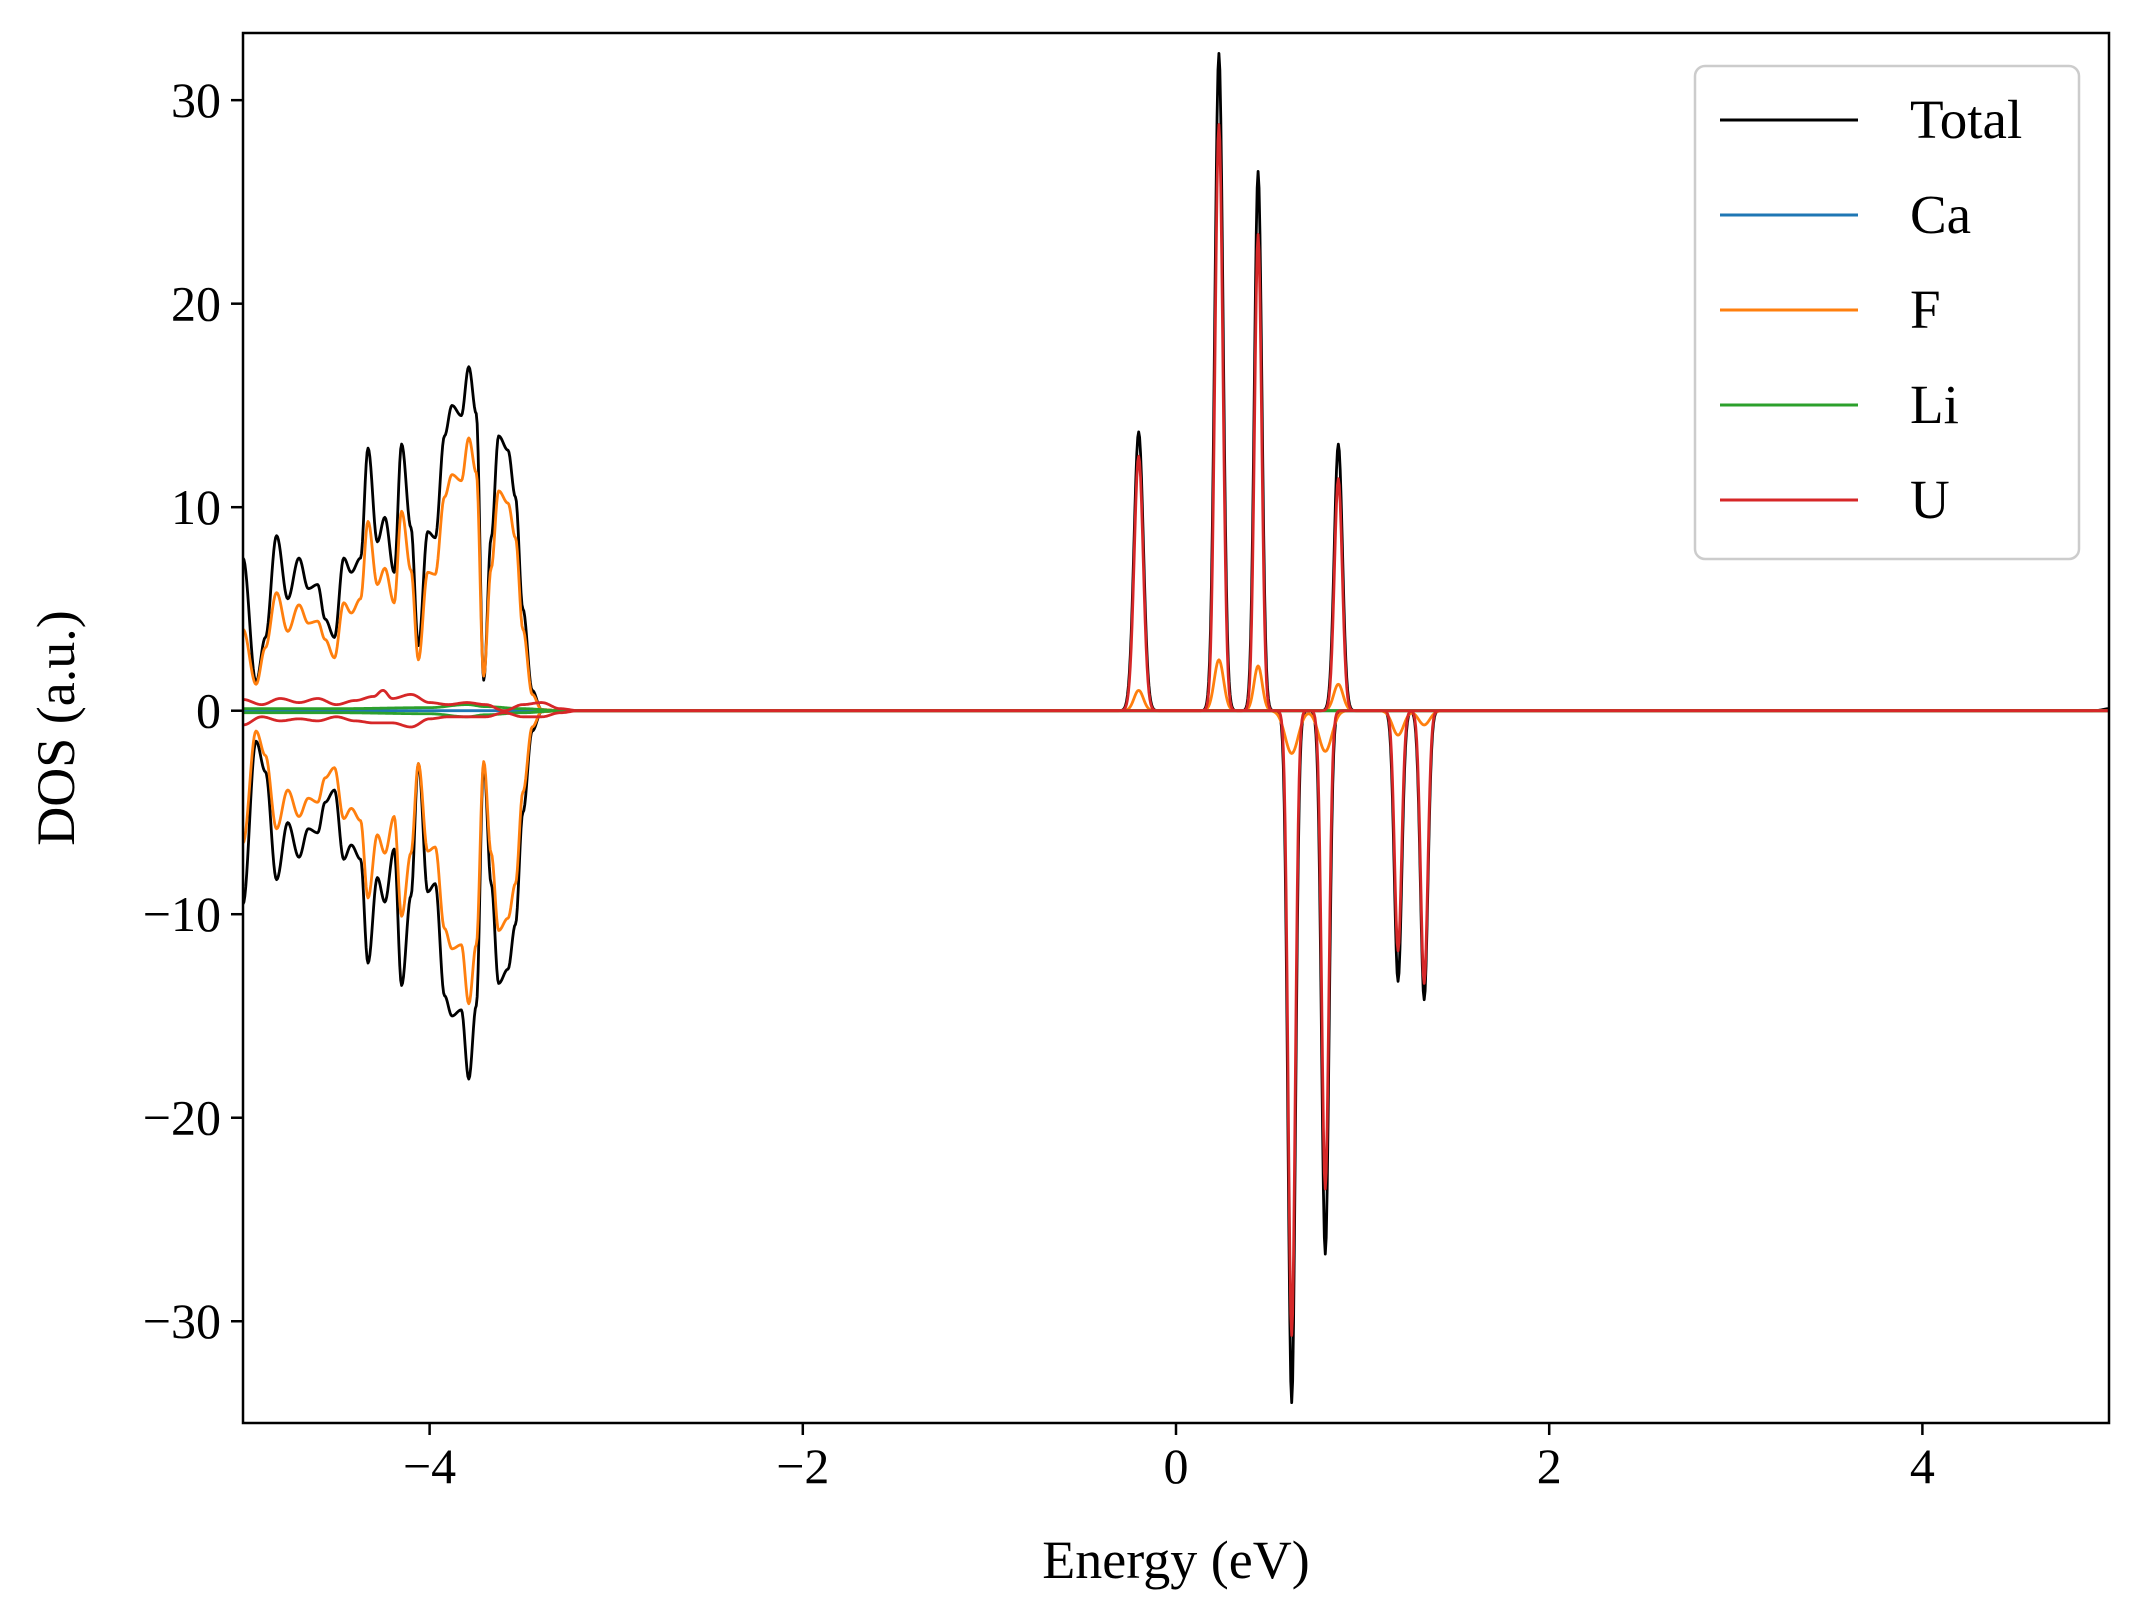  I want to click on y-tick-label: 20, so click(196, 304).